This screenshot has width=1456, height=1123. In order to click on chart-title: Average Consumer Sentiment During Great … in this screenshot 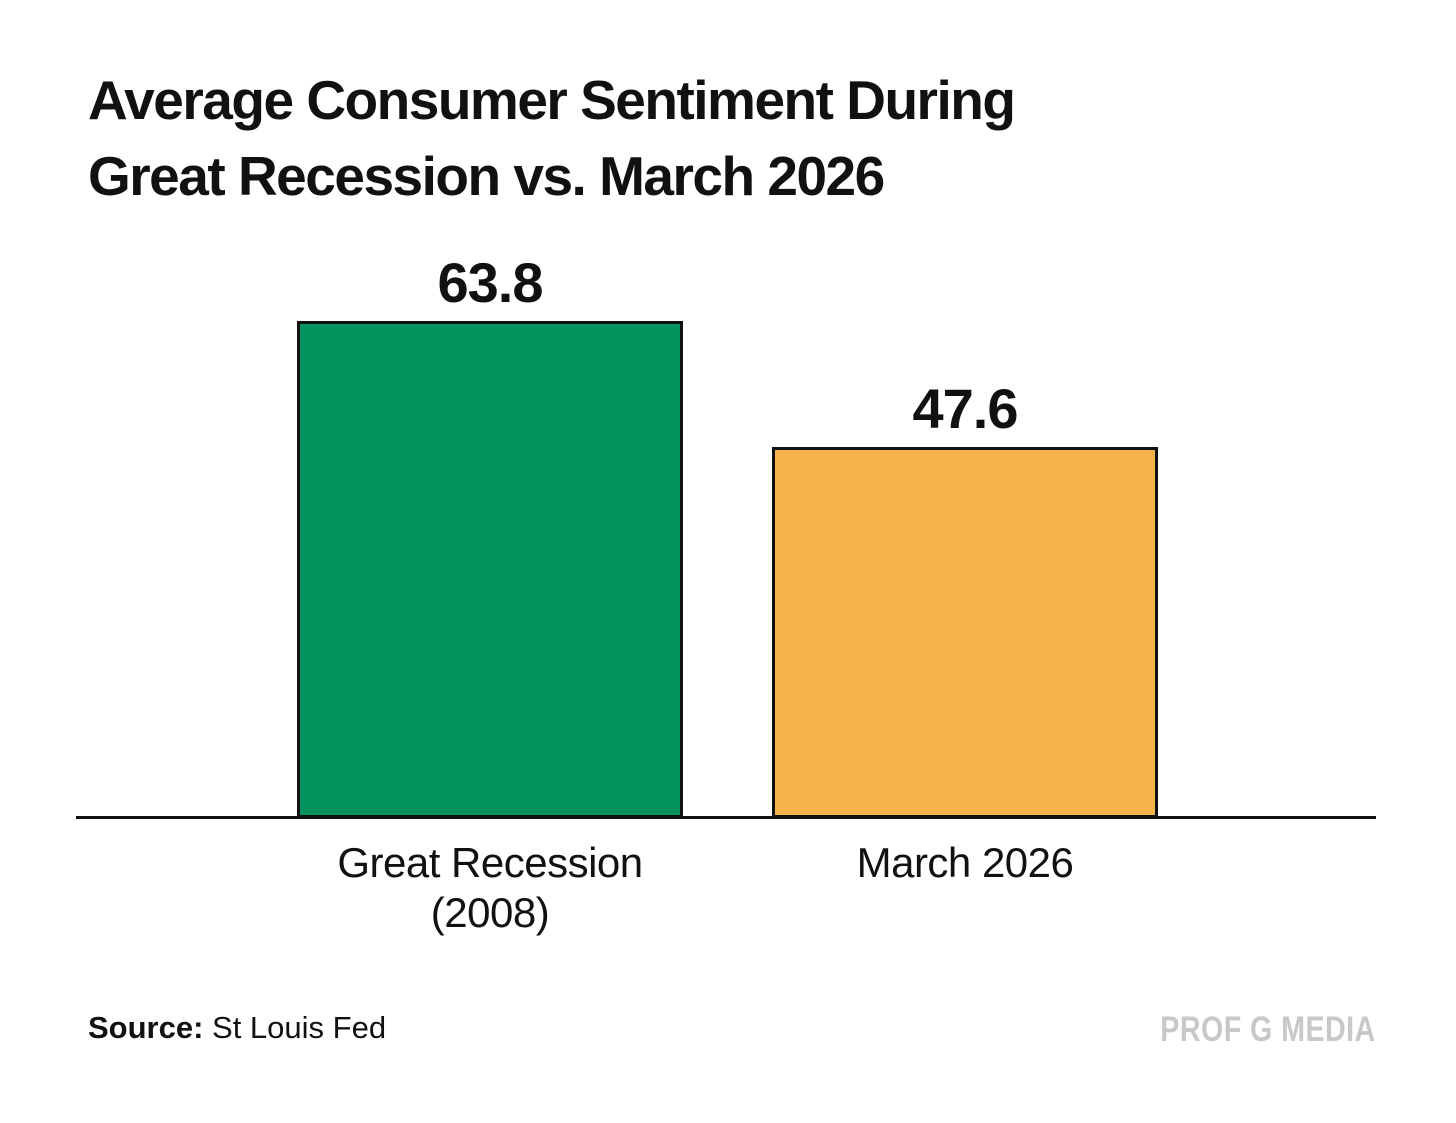, I will do `click(552, 138)`.